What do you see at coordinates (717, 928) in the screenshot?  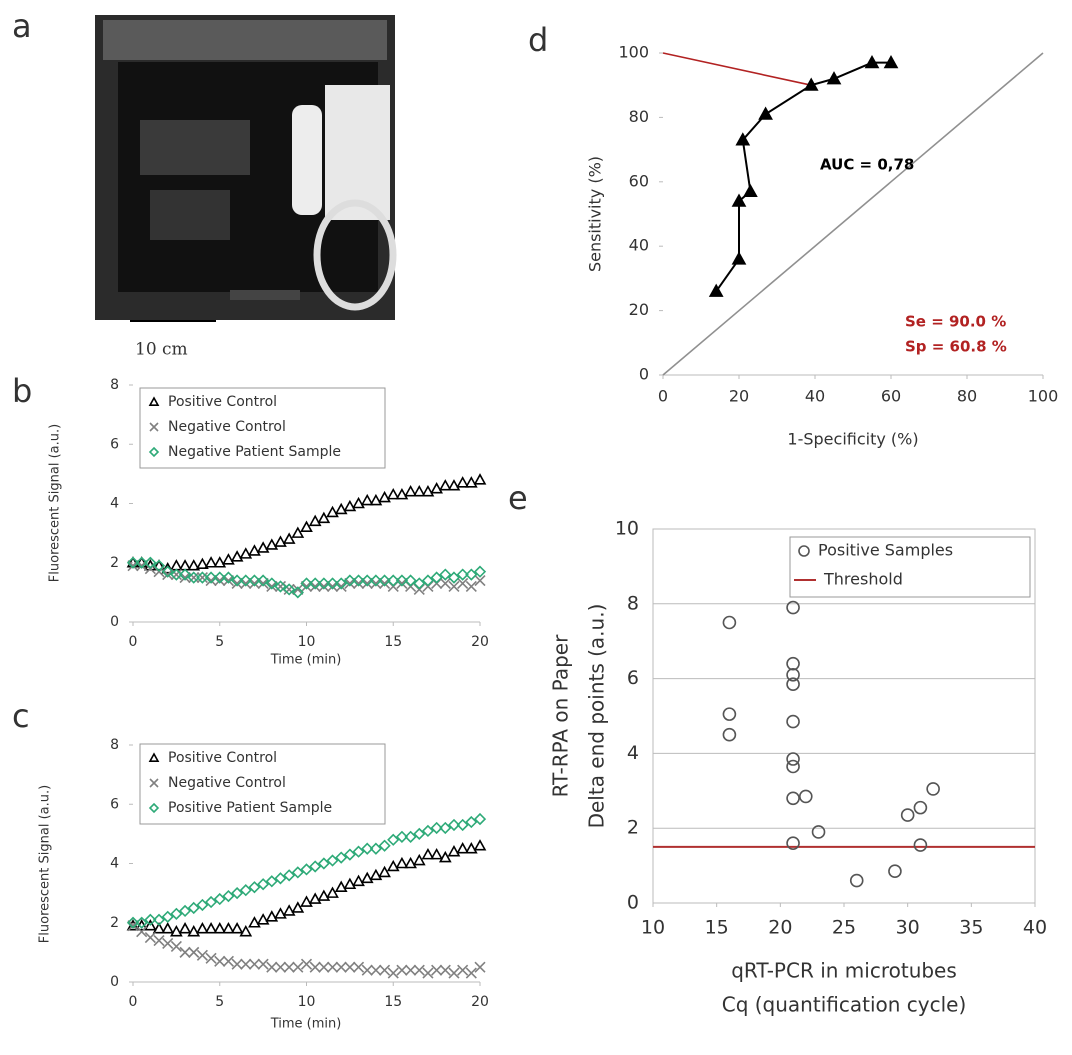 I see `x-tick-label: 15` at bounding box center [717, 928].